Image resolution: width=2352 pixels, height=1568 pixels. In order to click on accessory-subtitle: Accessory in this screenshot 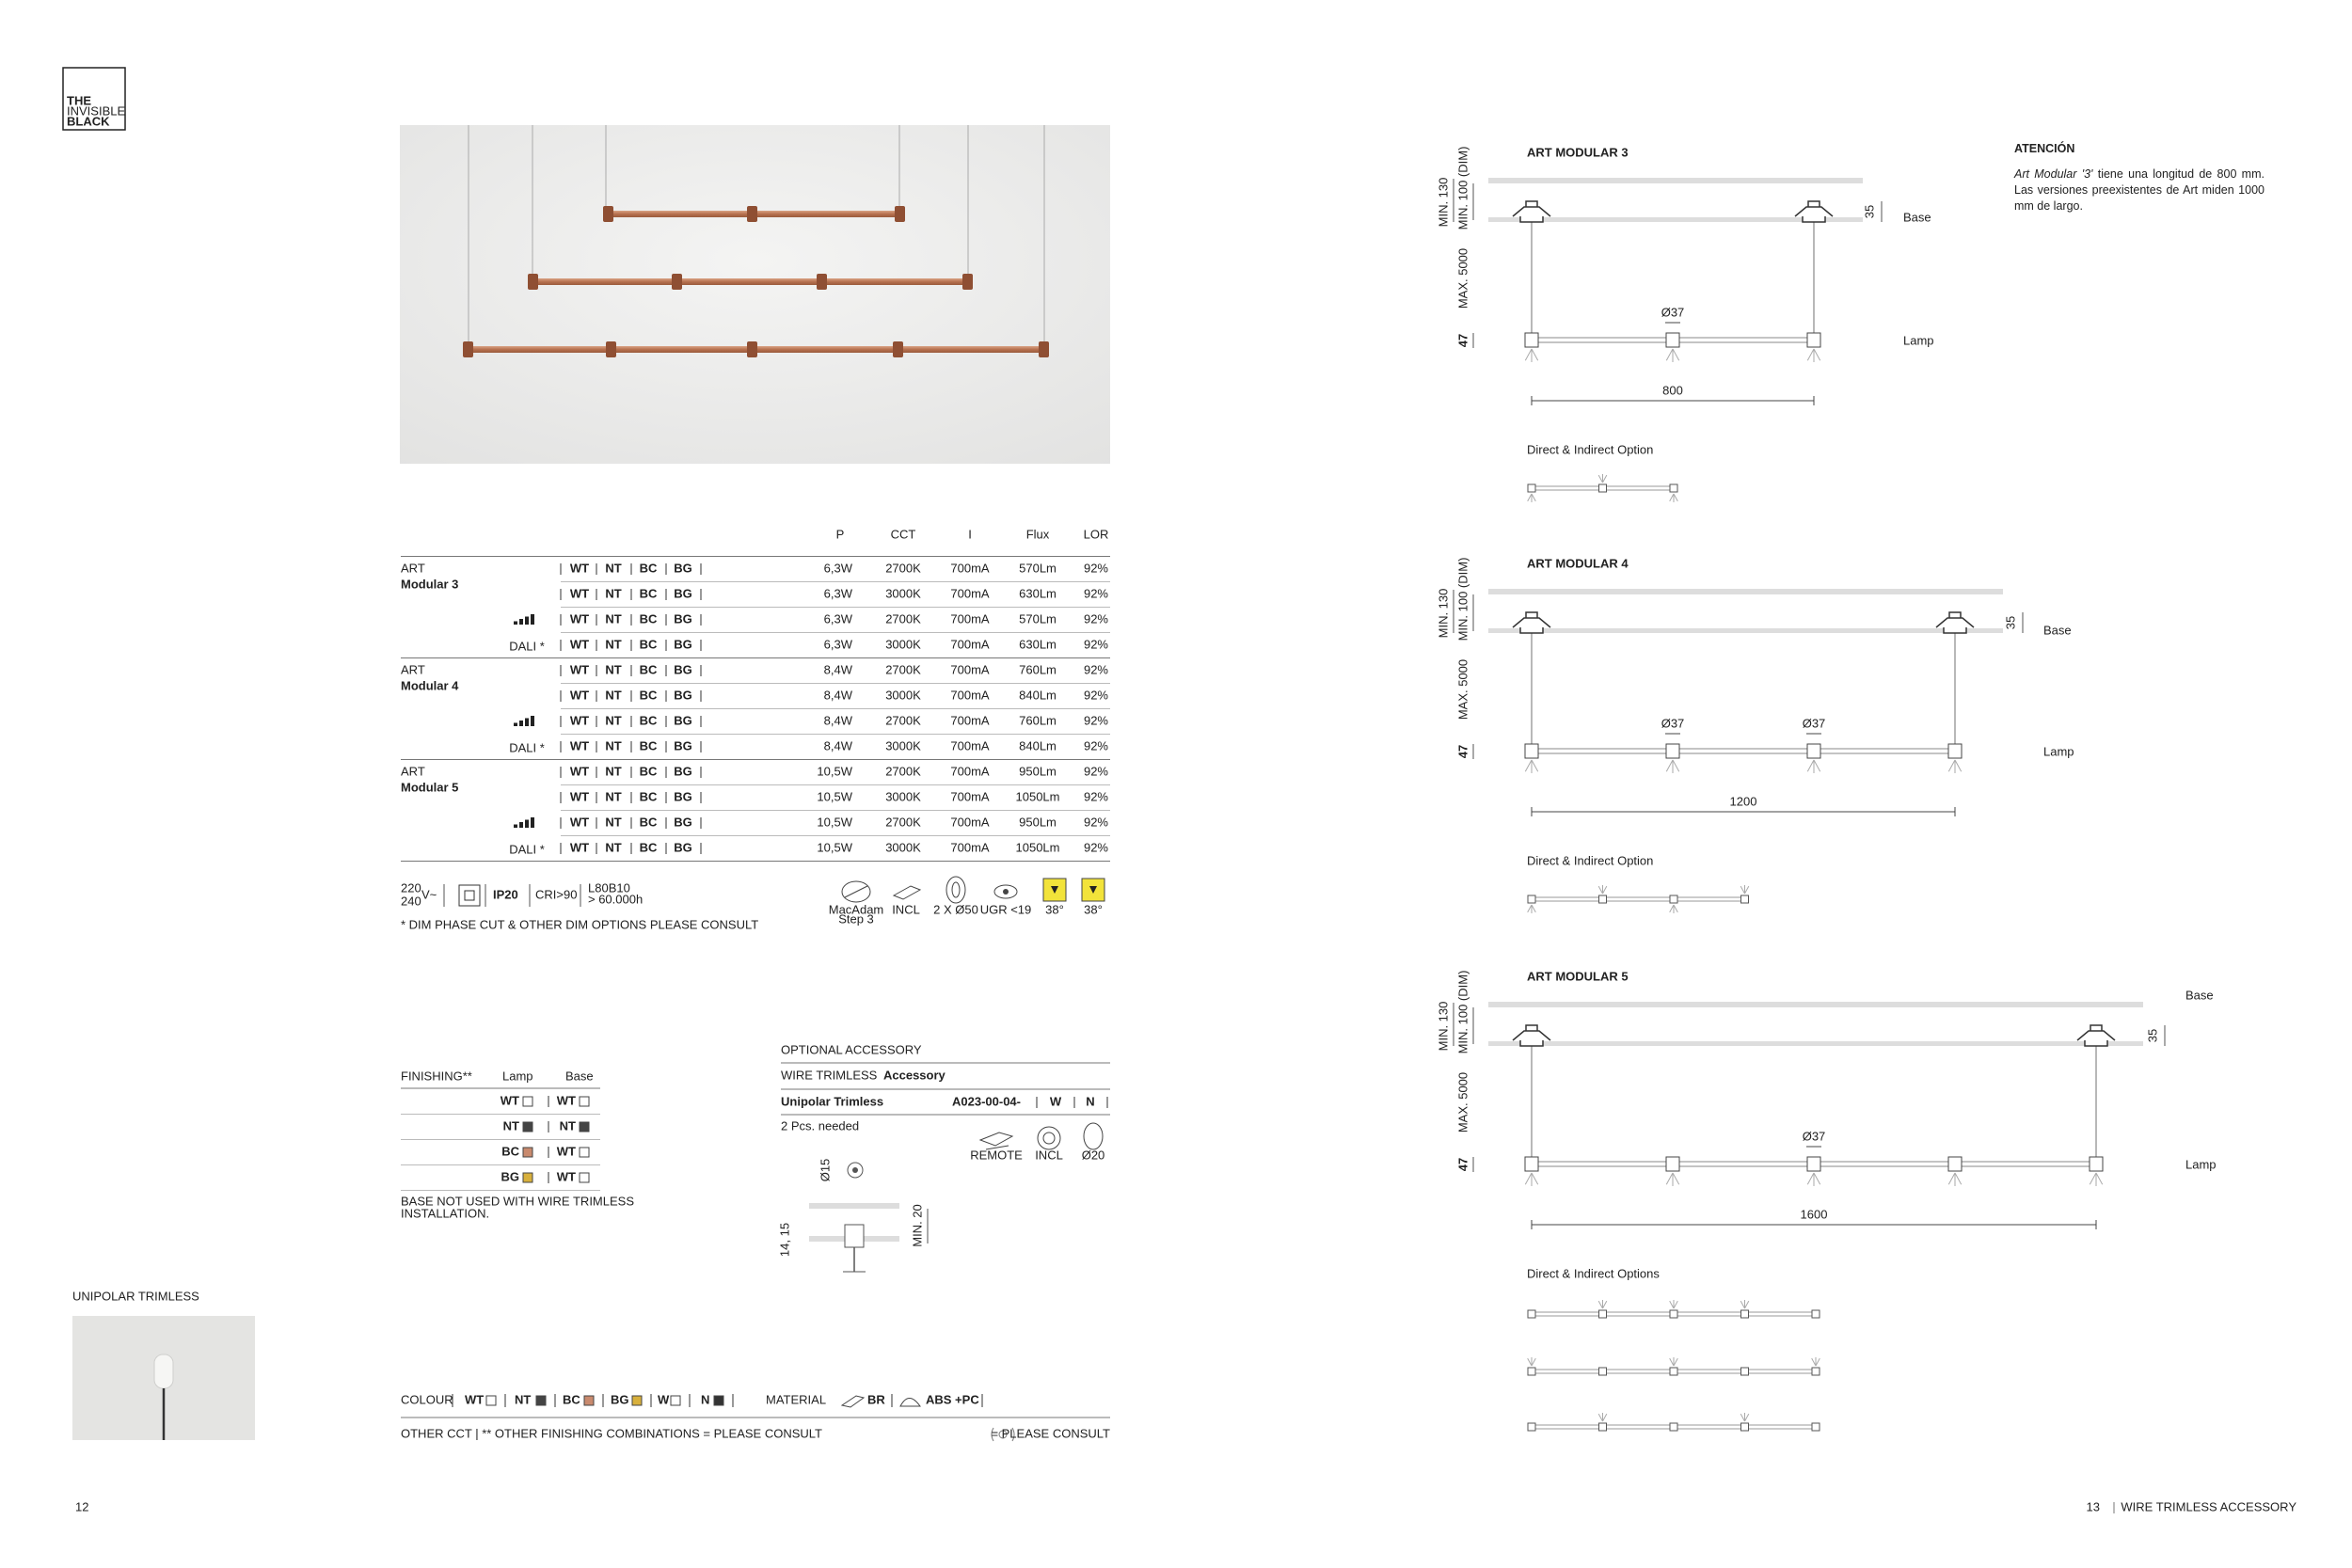, I will do `click(914, 1075)`.